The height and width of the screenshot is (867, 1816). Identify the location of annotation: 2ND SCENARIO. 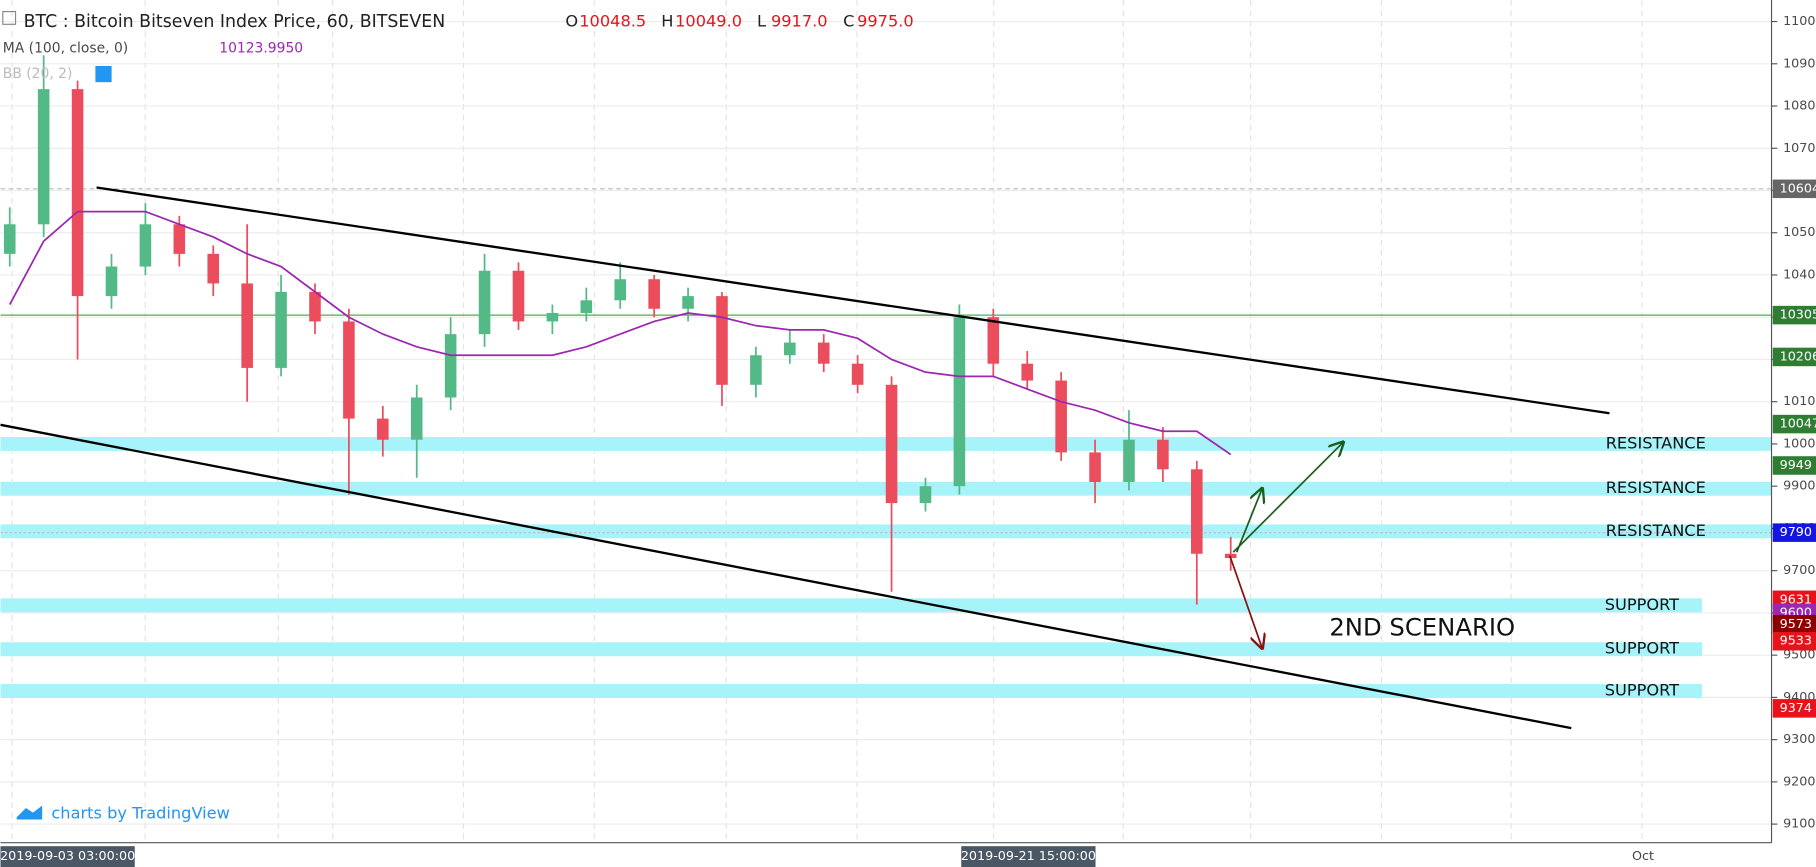
(1422, 627).